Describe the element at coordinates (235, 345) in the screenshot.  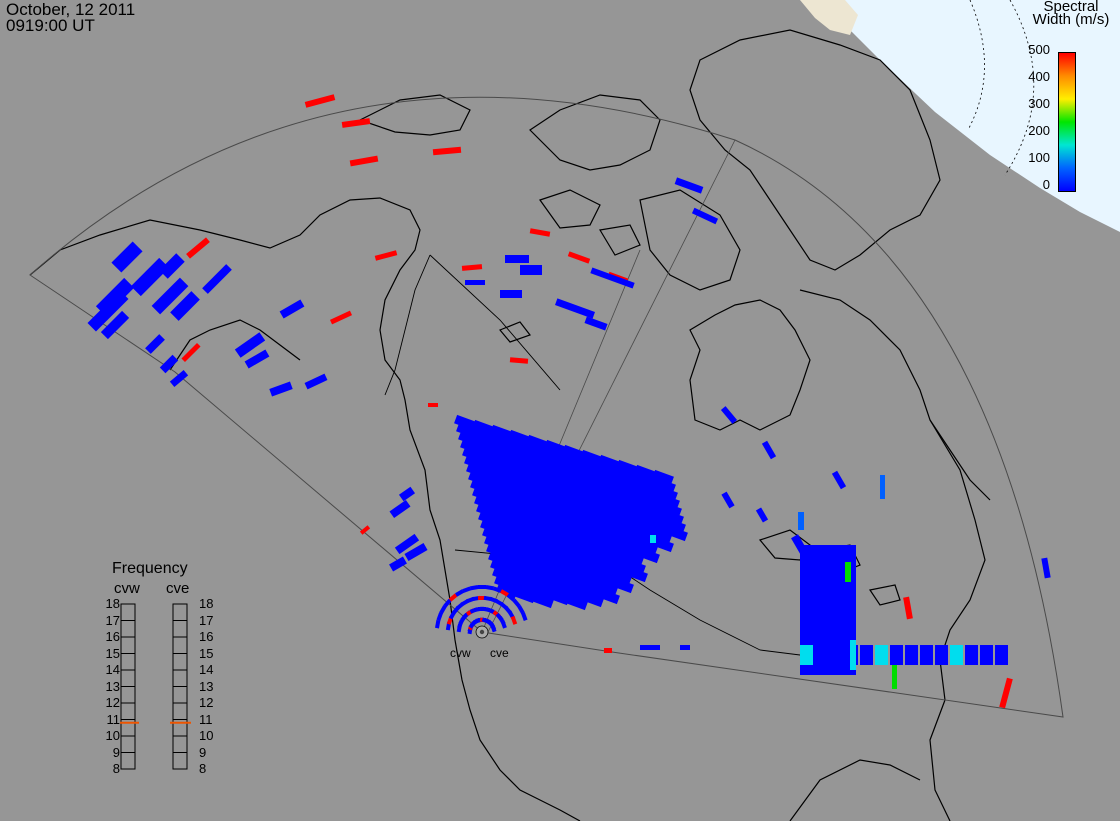
I see `coastline-alaska-peninsula` at that location.